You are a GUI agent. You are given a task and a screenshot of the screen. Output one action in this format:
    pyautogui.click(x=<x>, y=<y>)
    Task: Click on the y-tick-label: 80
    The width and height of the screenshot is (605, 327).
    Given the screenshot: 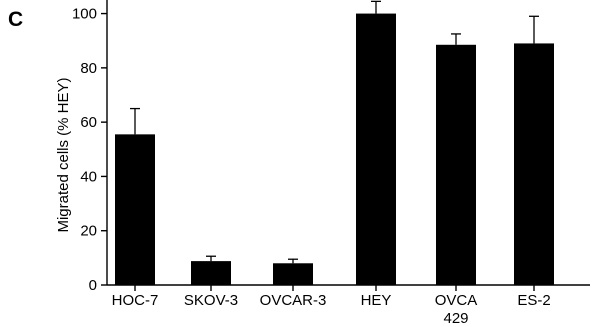 What is the action you would take?
    pyautogui.click(x=88, y=68)
    